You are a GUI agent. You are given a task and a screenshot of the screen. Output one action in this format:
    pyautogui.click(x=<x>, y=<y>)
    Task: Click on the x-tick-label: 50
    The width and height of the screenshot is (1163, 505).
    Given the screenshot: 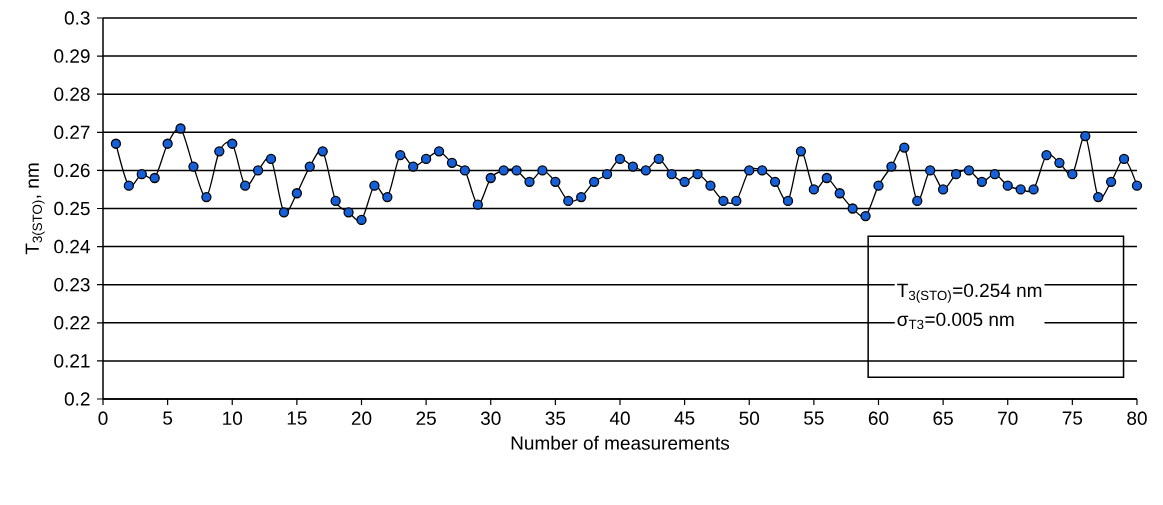 What is the action you would take?
    pyautogui.click(x=749, y=418)
    